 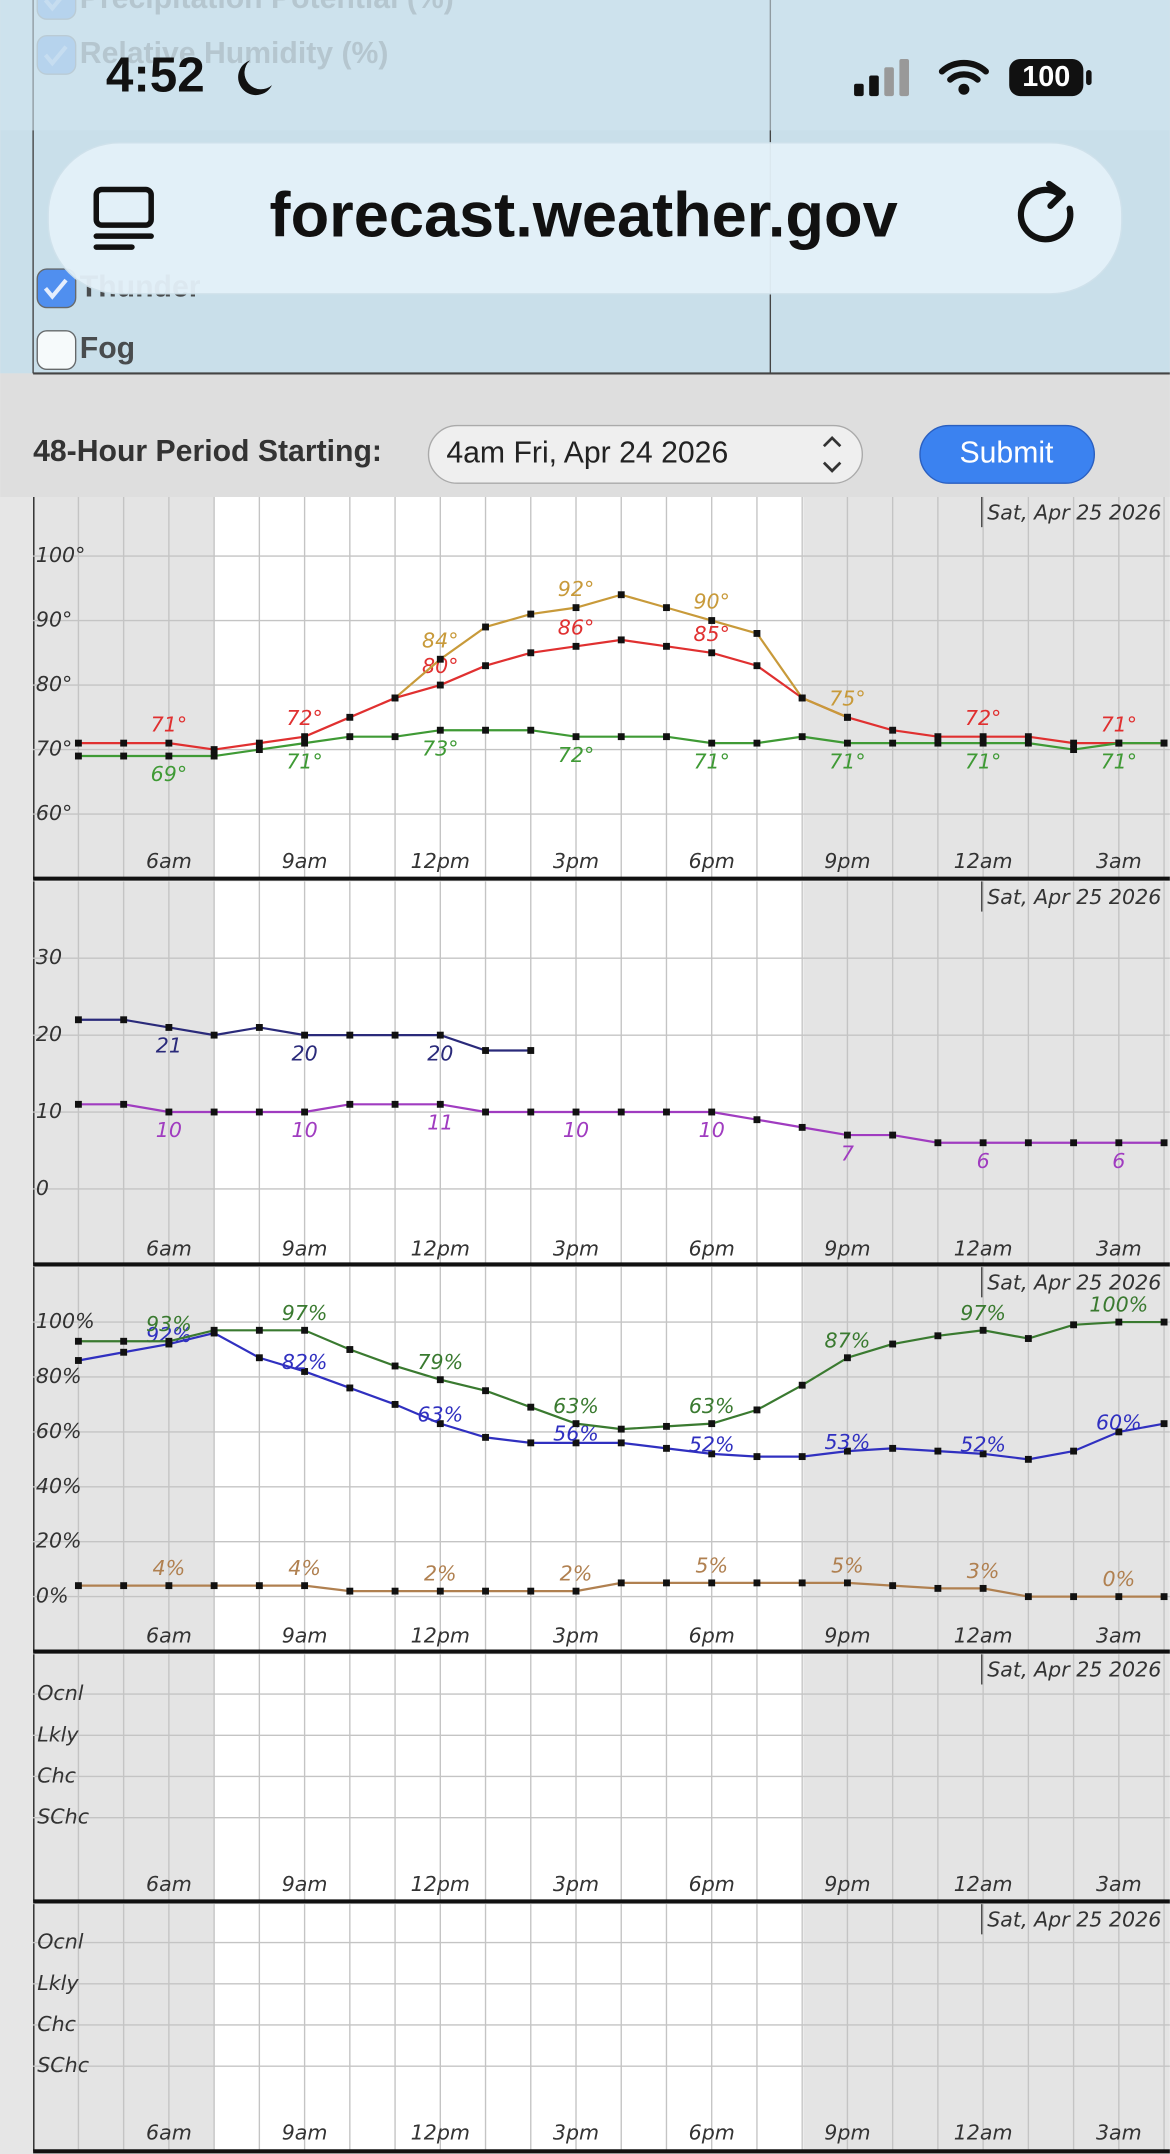 What do you see at coordinates (983, 1445) in the screenshot?
I see `data-label: 52%` at bounding box center [983, 1445].